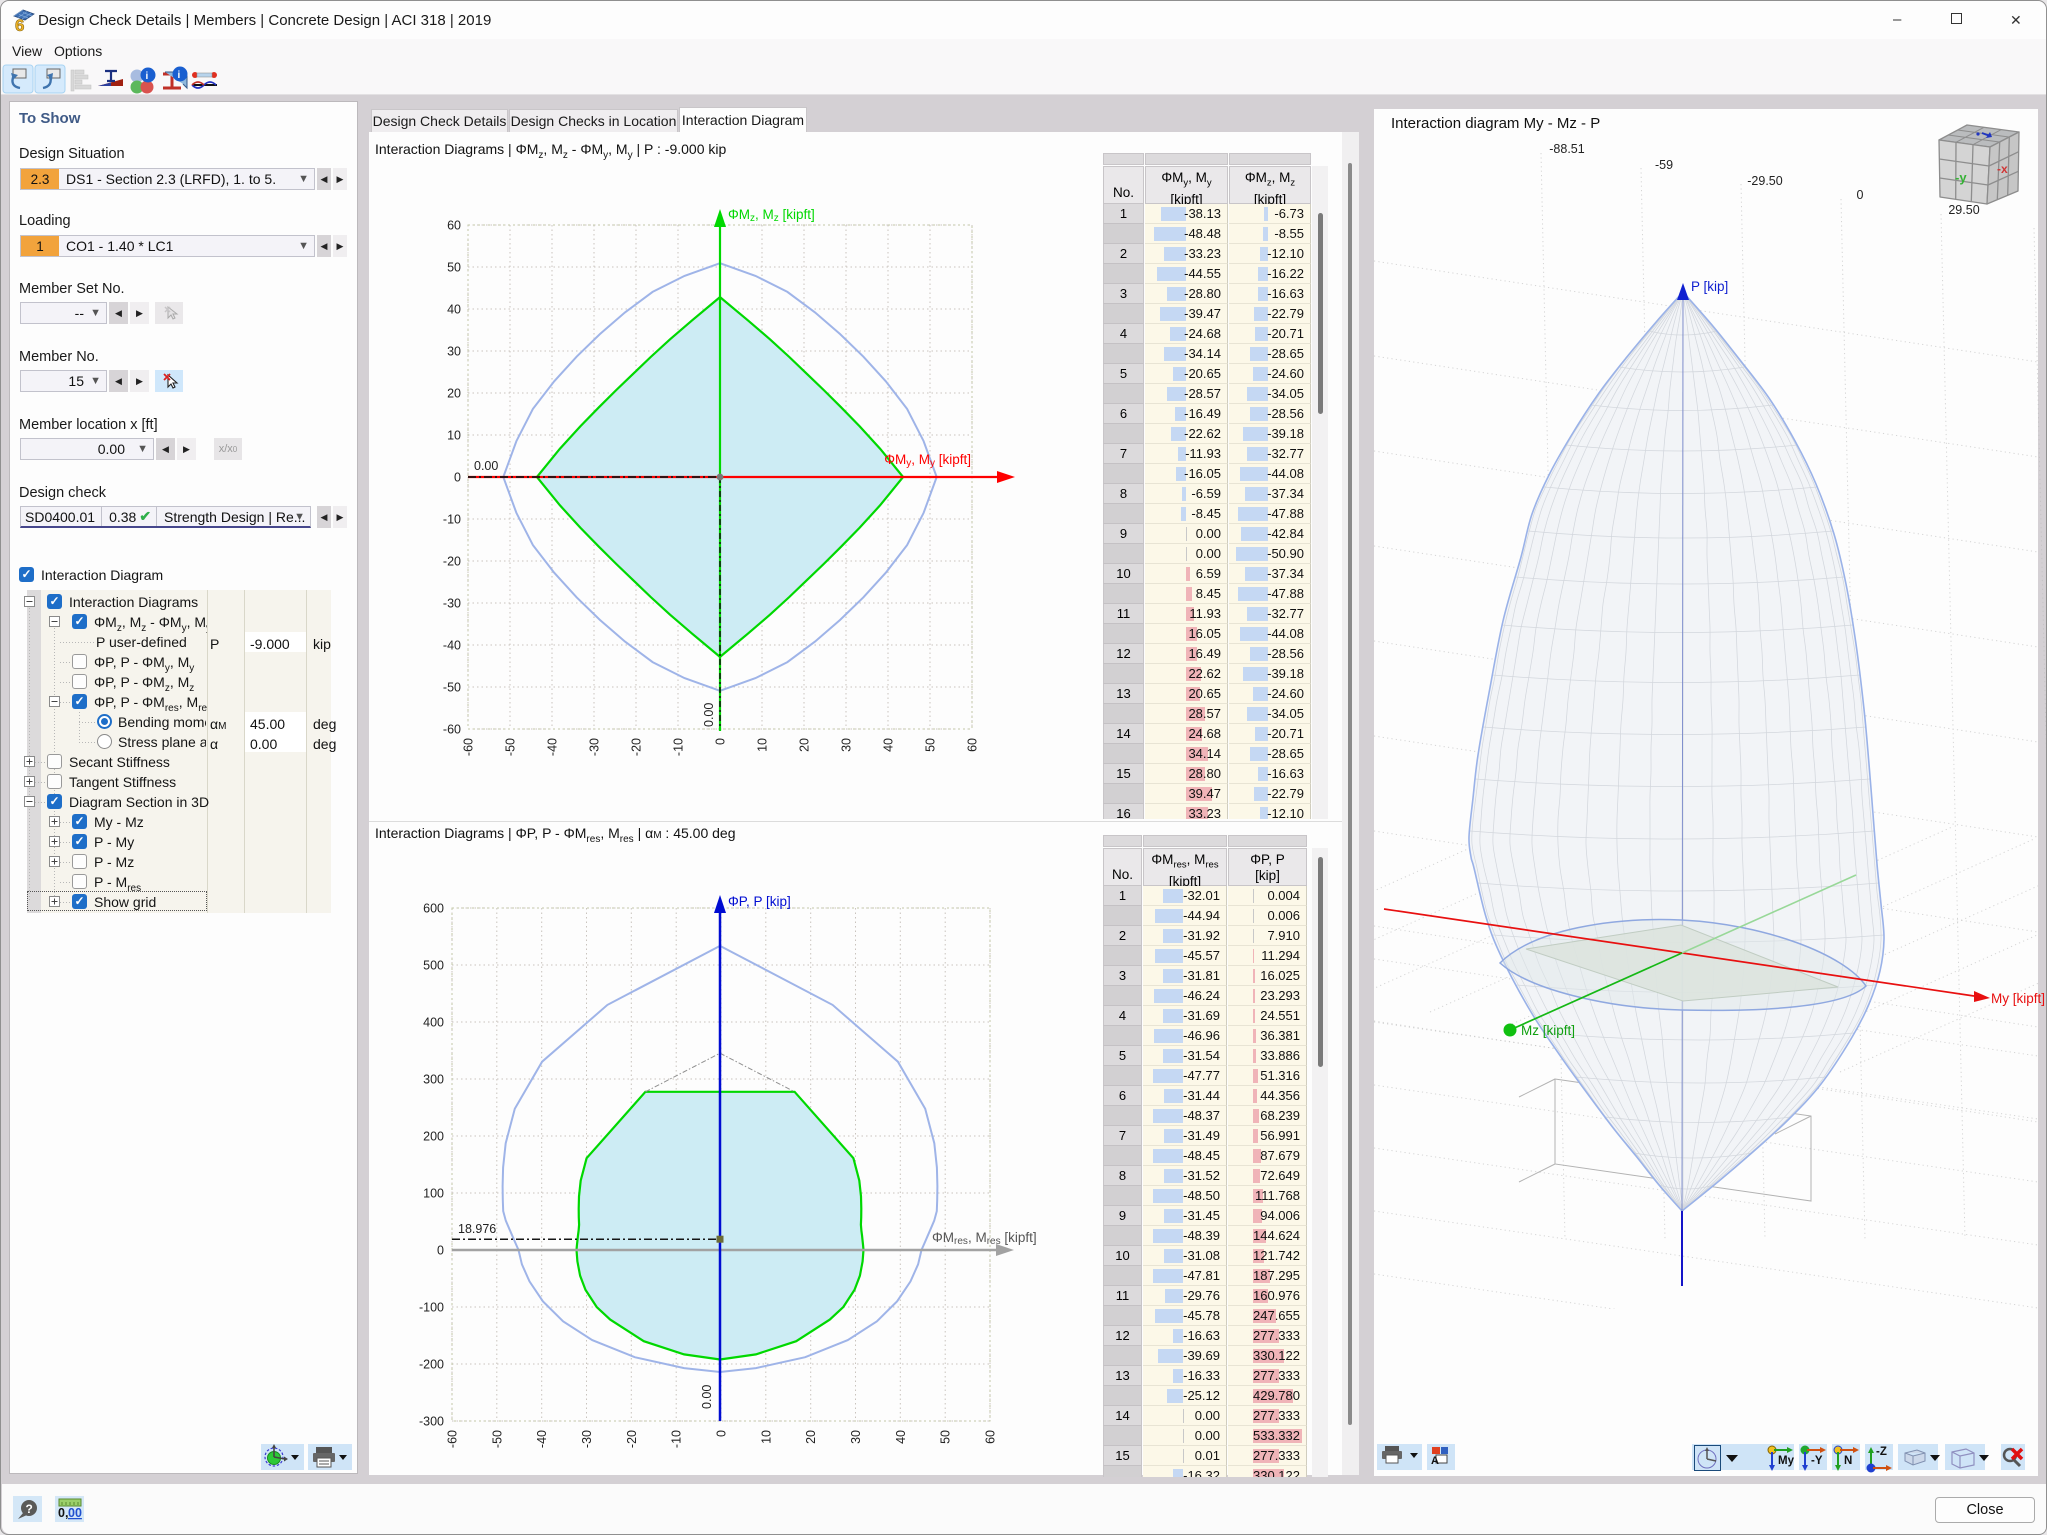  Describe the element at coordinates (1435, 1461) in the screenshot. I see `svg-text: A` at that location.